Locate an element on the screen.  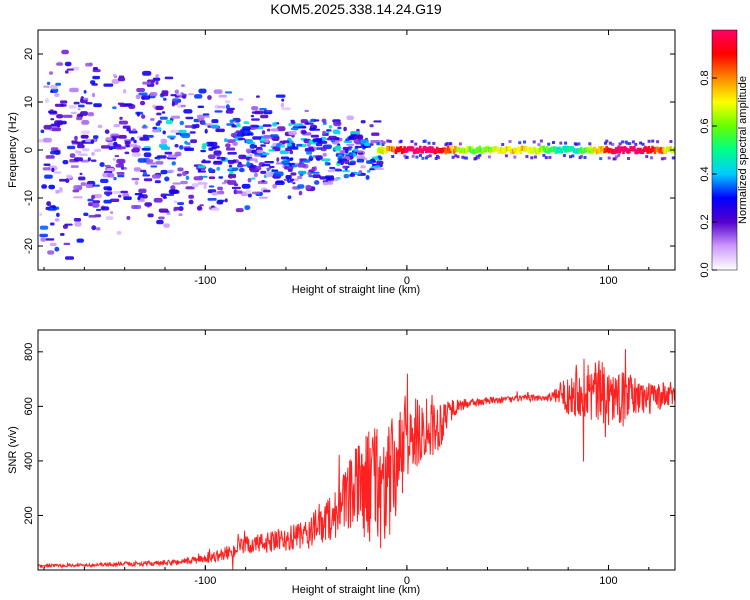
x-tick-label: 100 is located at coordinates (608, 581).